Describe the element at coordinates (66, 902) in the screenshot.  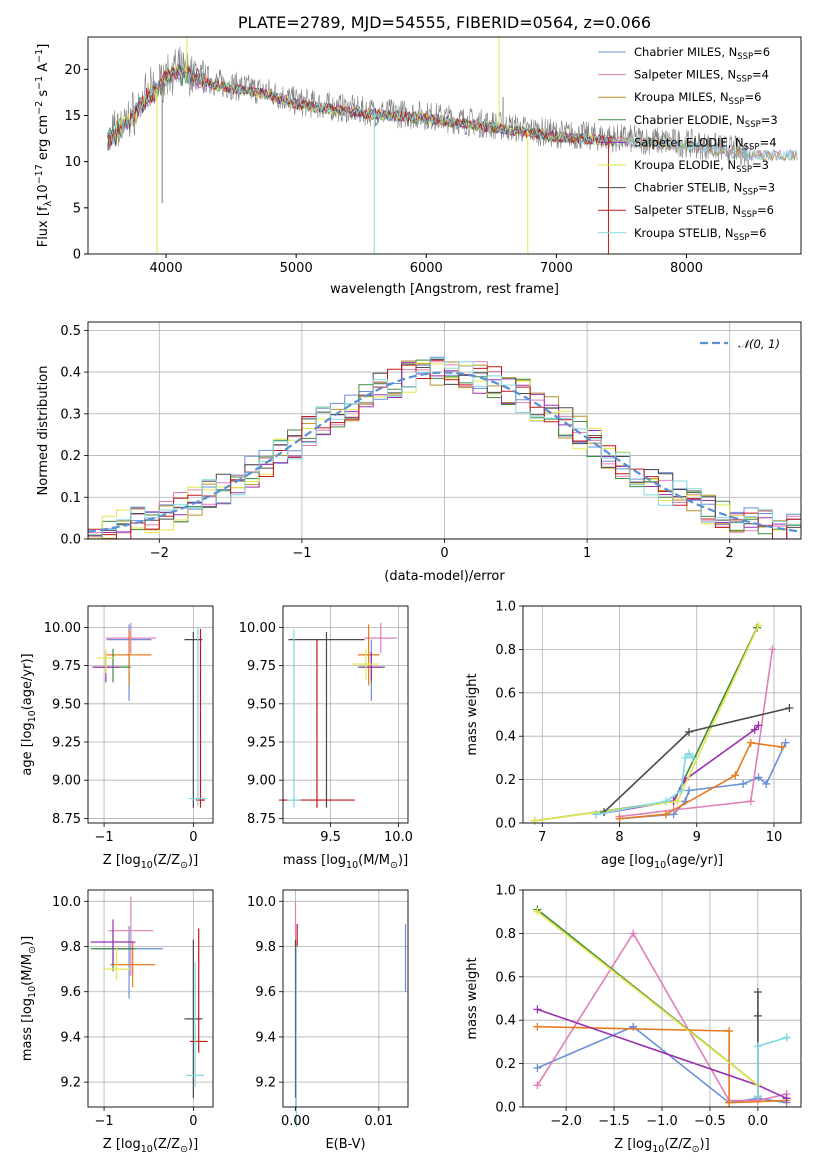
I see `y-tick-label: 10.0` at that location.